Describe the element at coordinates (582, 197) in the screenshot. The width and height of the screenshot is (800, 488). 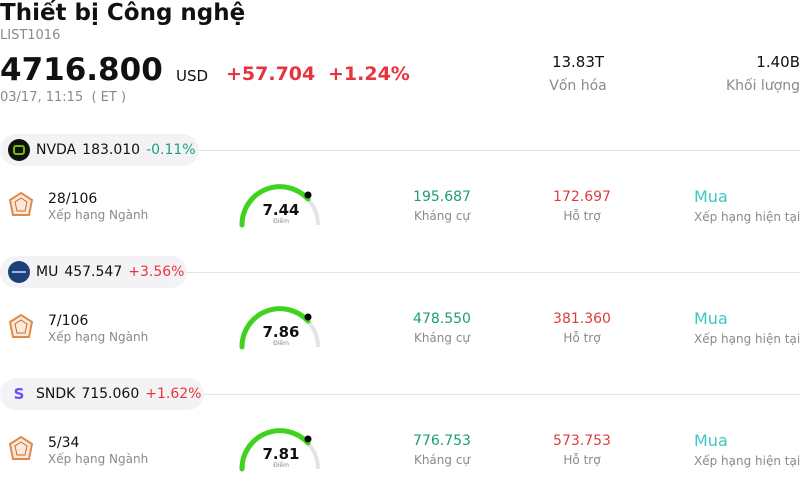
I see `support: 172.697` at that location.